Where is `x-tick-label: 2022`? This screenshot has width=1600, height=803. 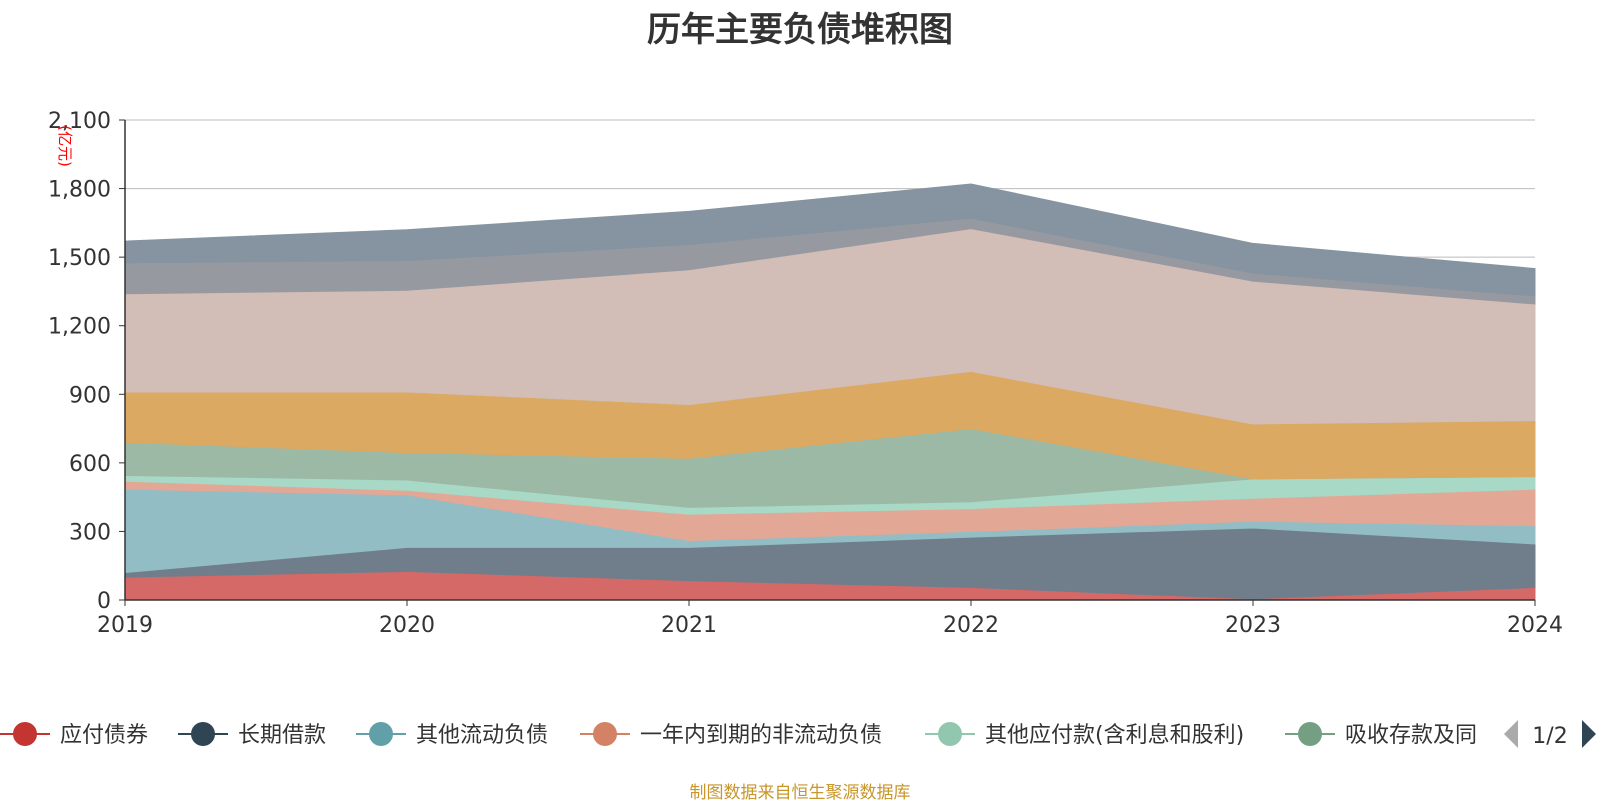 x-tick-label: 2022 is located at coordinates (971, 625).